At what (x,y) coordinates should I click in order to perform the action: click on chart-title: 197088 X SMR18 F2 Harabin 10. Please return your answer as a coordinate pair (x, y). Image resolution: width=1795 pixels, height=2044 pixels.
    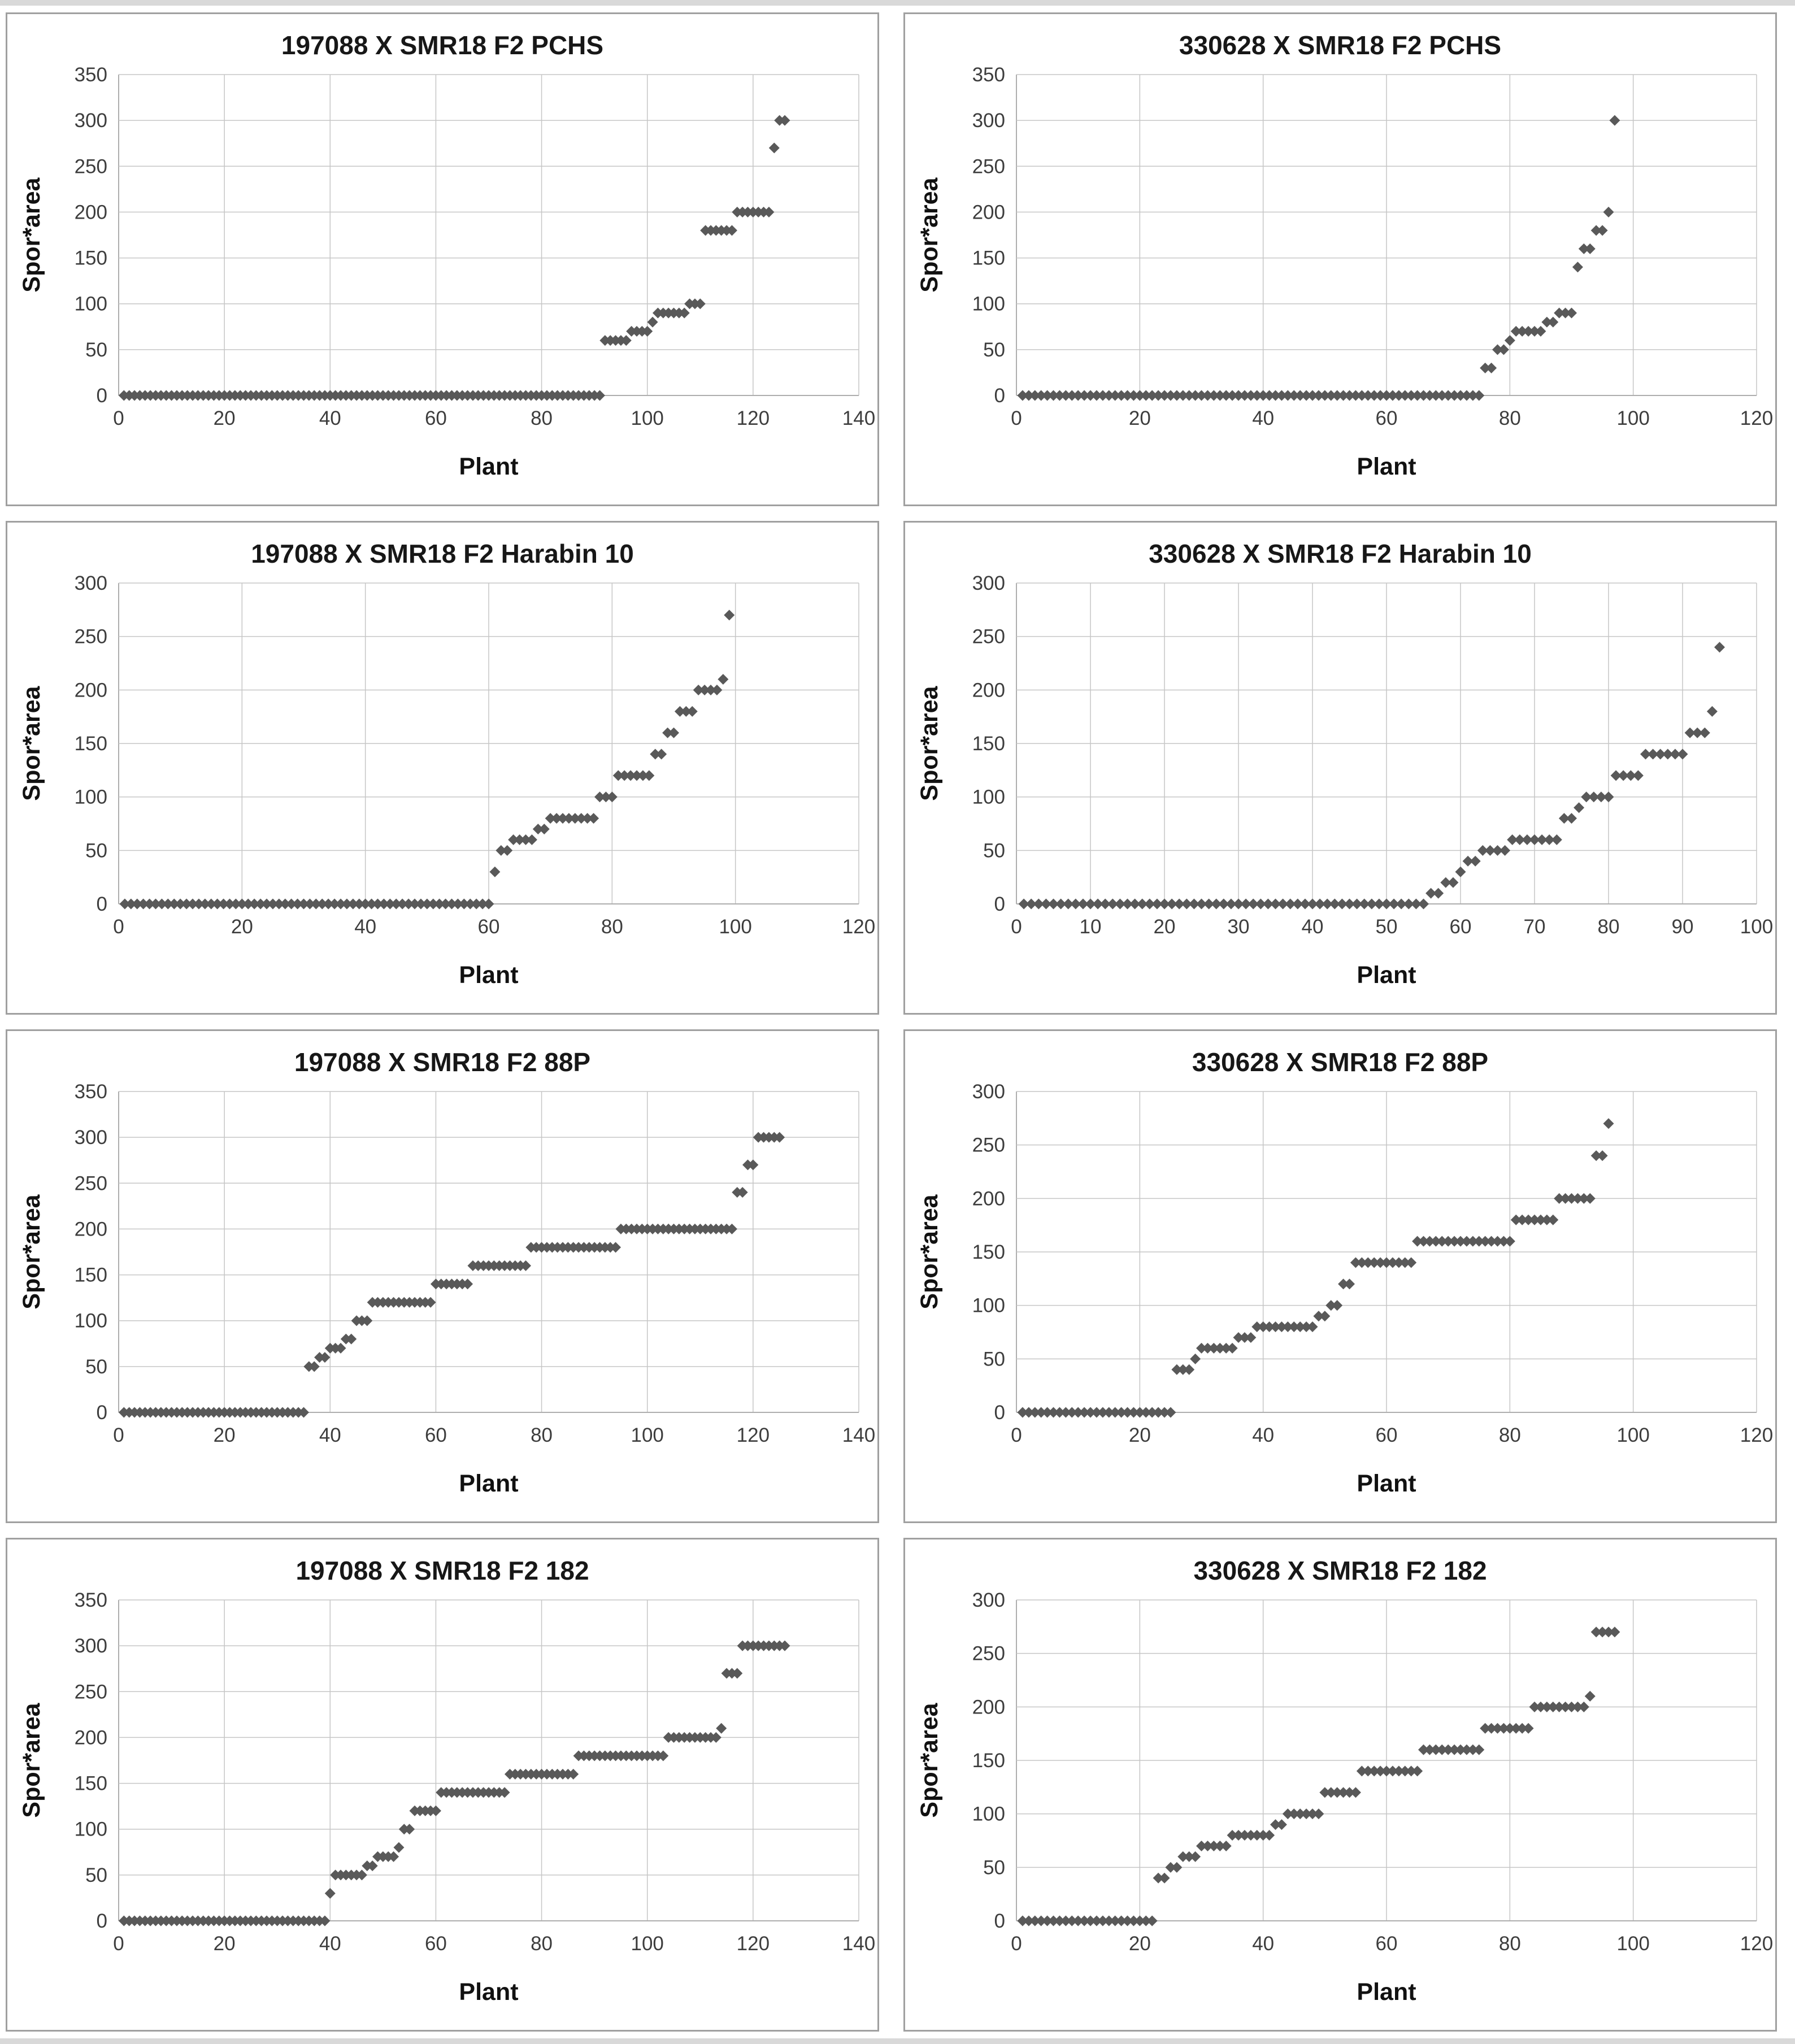
    Looking at the image, I should click on (443, 553).